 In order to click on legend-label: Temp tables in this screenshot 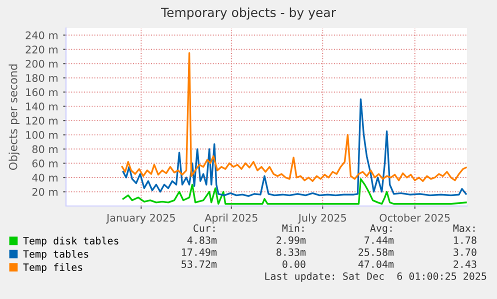, I will do `click(55, 255)`.